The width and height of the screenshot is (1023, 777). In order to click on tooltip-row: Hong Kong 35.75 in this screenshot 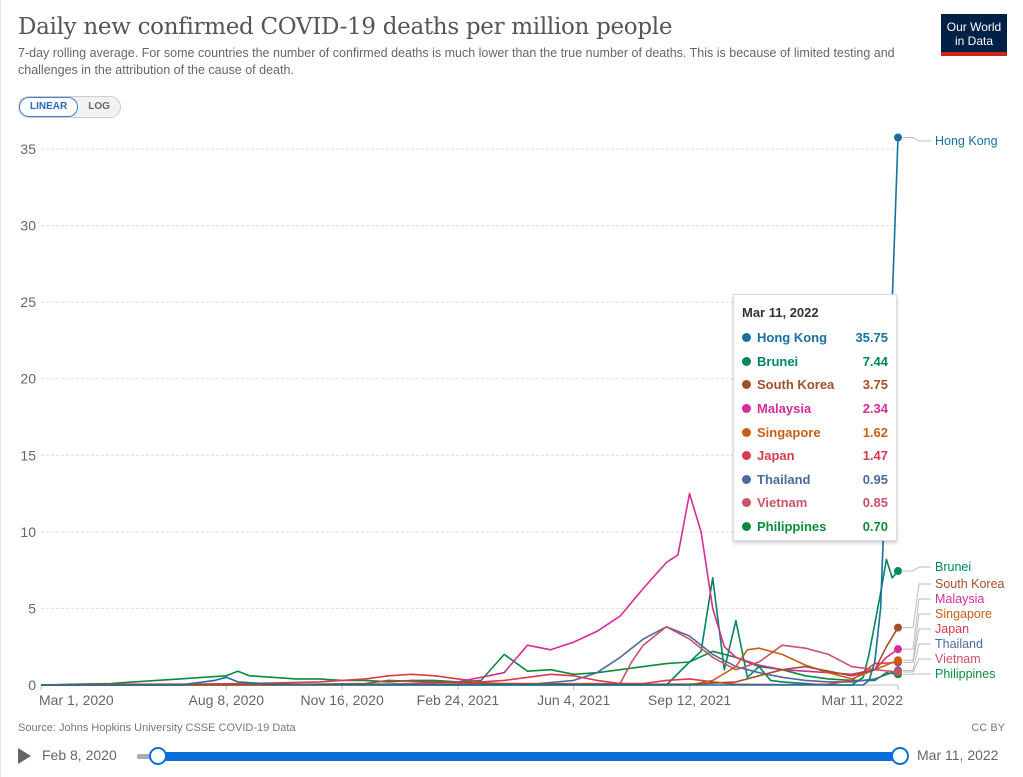, I will do `click(815, 338)`.